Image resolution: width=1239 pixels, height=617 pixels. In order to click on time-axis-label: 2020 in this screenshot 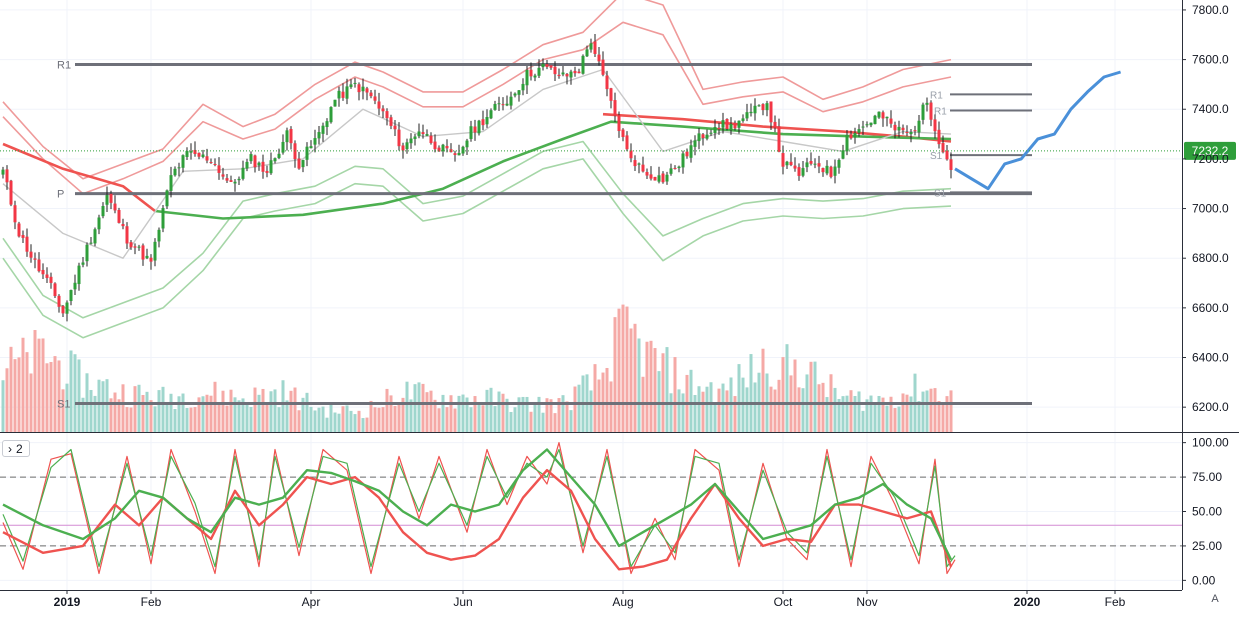, I will do `click(1027, 602)`.